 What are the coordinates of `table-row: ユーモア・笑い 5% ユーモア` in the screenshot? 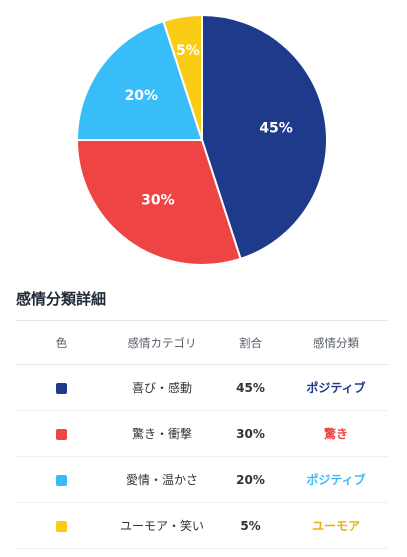 It's located at (202, 525).